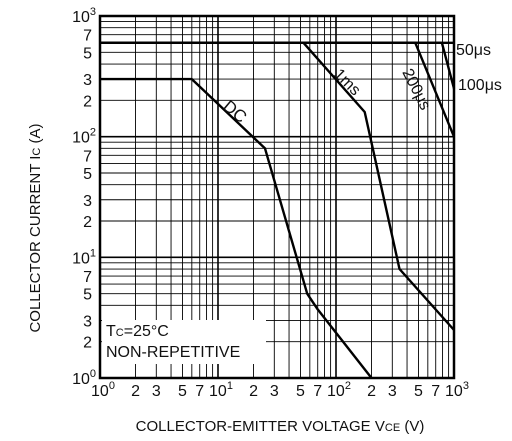 This screenshot has height=441, width=512. Describe the element at coordinates (84, 16) in the screenshot. I see `y-tick-label: 10³` at that location.